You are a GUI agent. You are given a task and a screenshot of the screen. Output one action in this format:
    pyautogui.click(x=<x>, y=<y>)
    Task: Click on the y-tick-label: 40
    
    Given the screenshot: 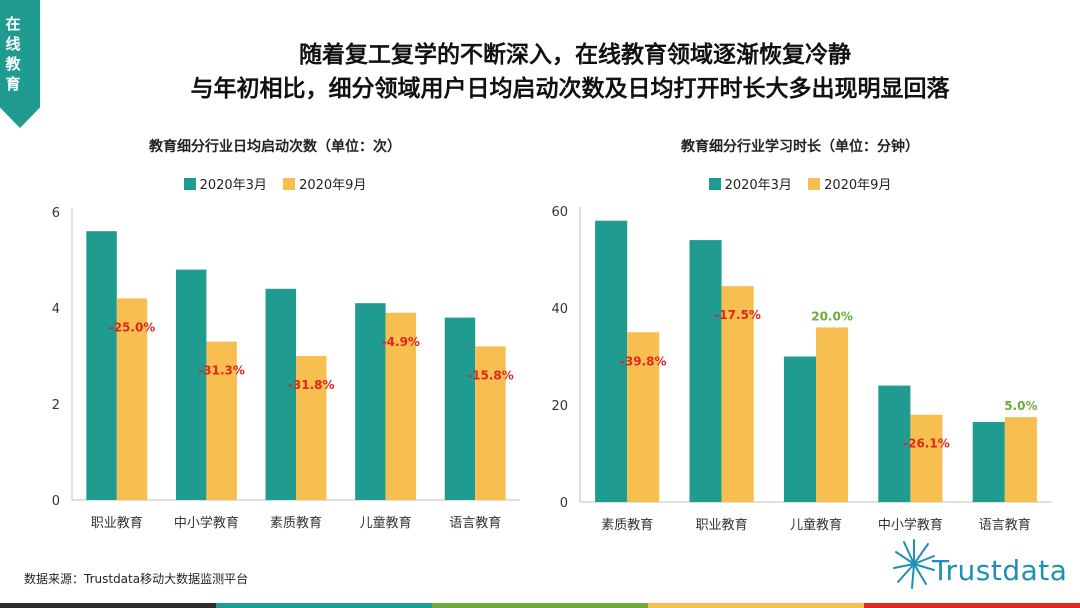 What is the action you would take?
    pyautogui.click(x=559, y=309)
    